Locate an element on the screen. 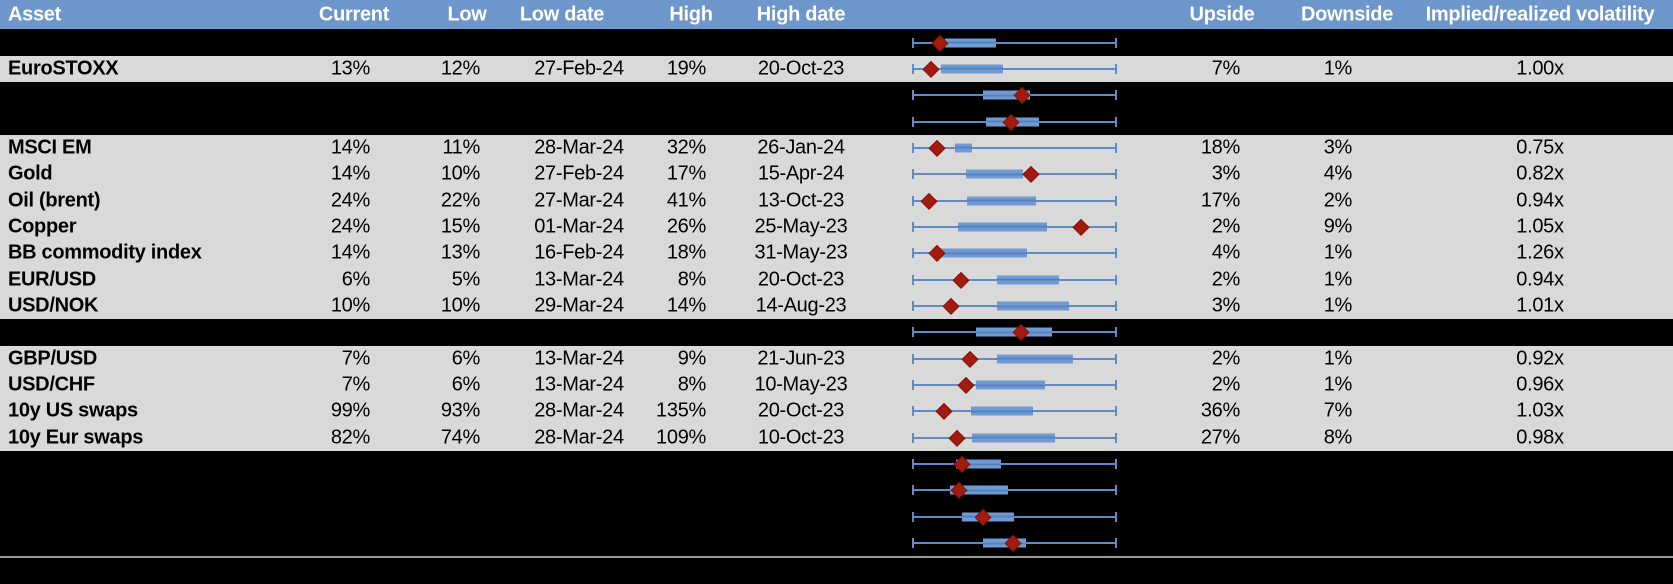  cell-high-date: 31-May-23 is located at coordinates (801, 252).